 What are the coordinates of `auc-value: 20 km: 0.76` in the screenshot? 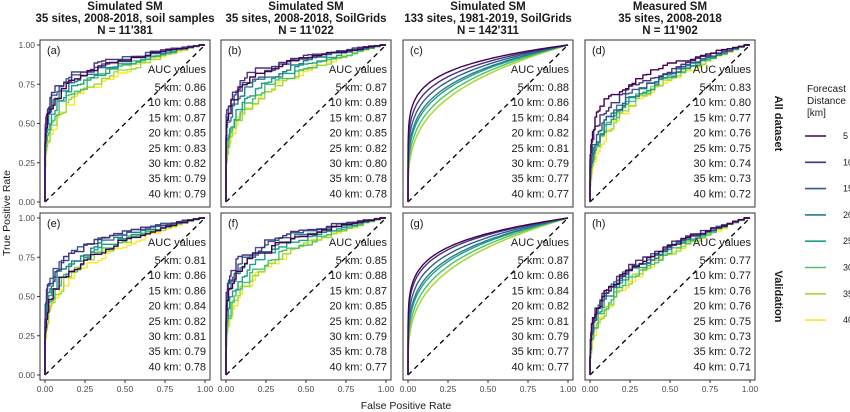 It's located at (722, 307).